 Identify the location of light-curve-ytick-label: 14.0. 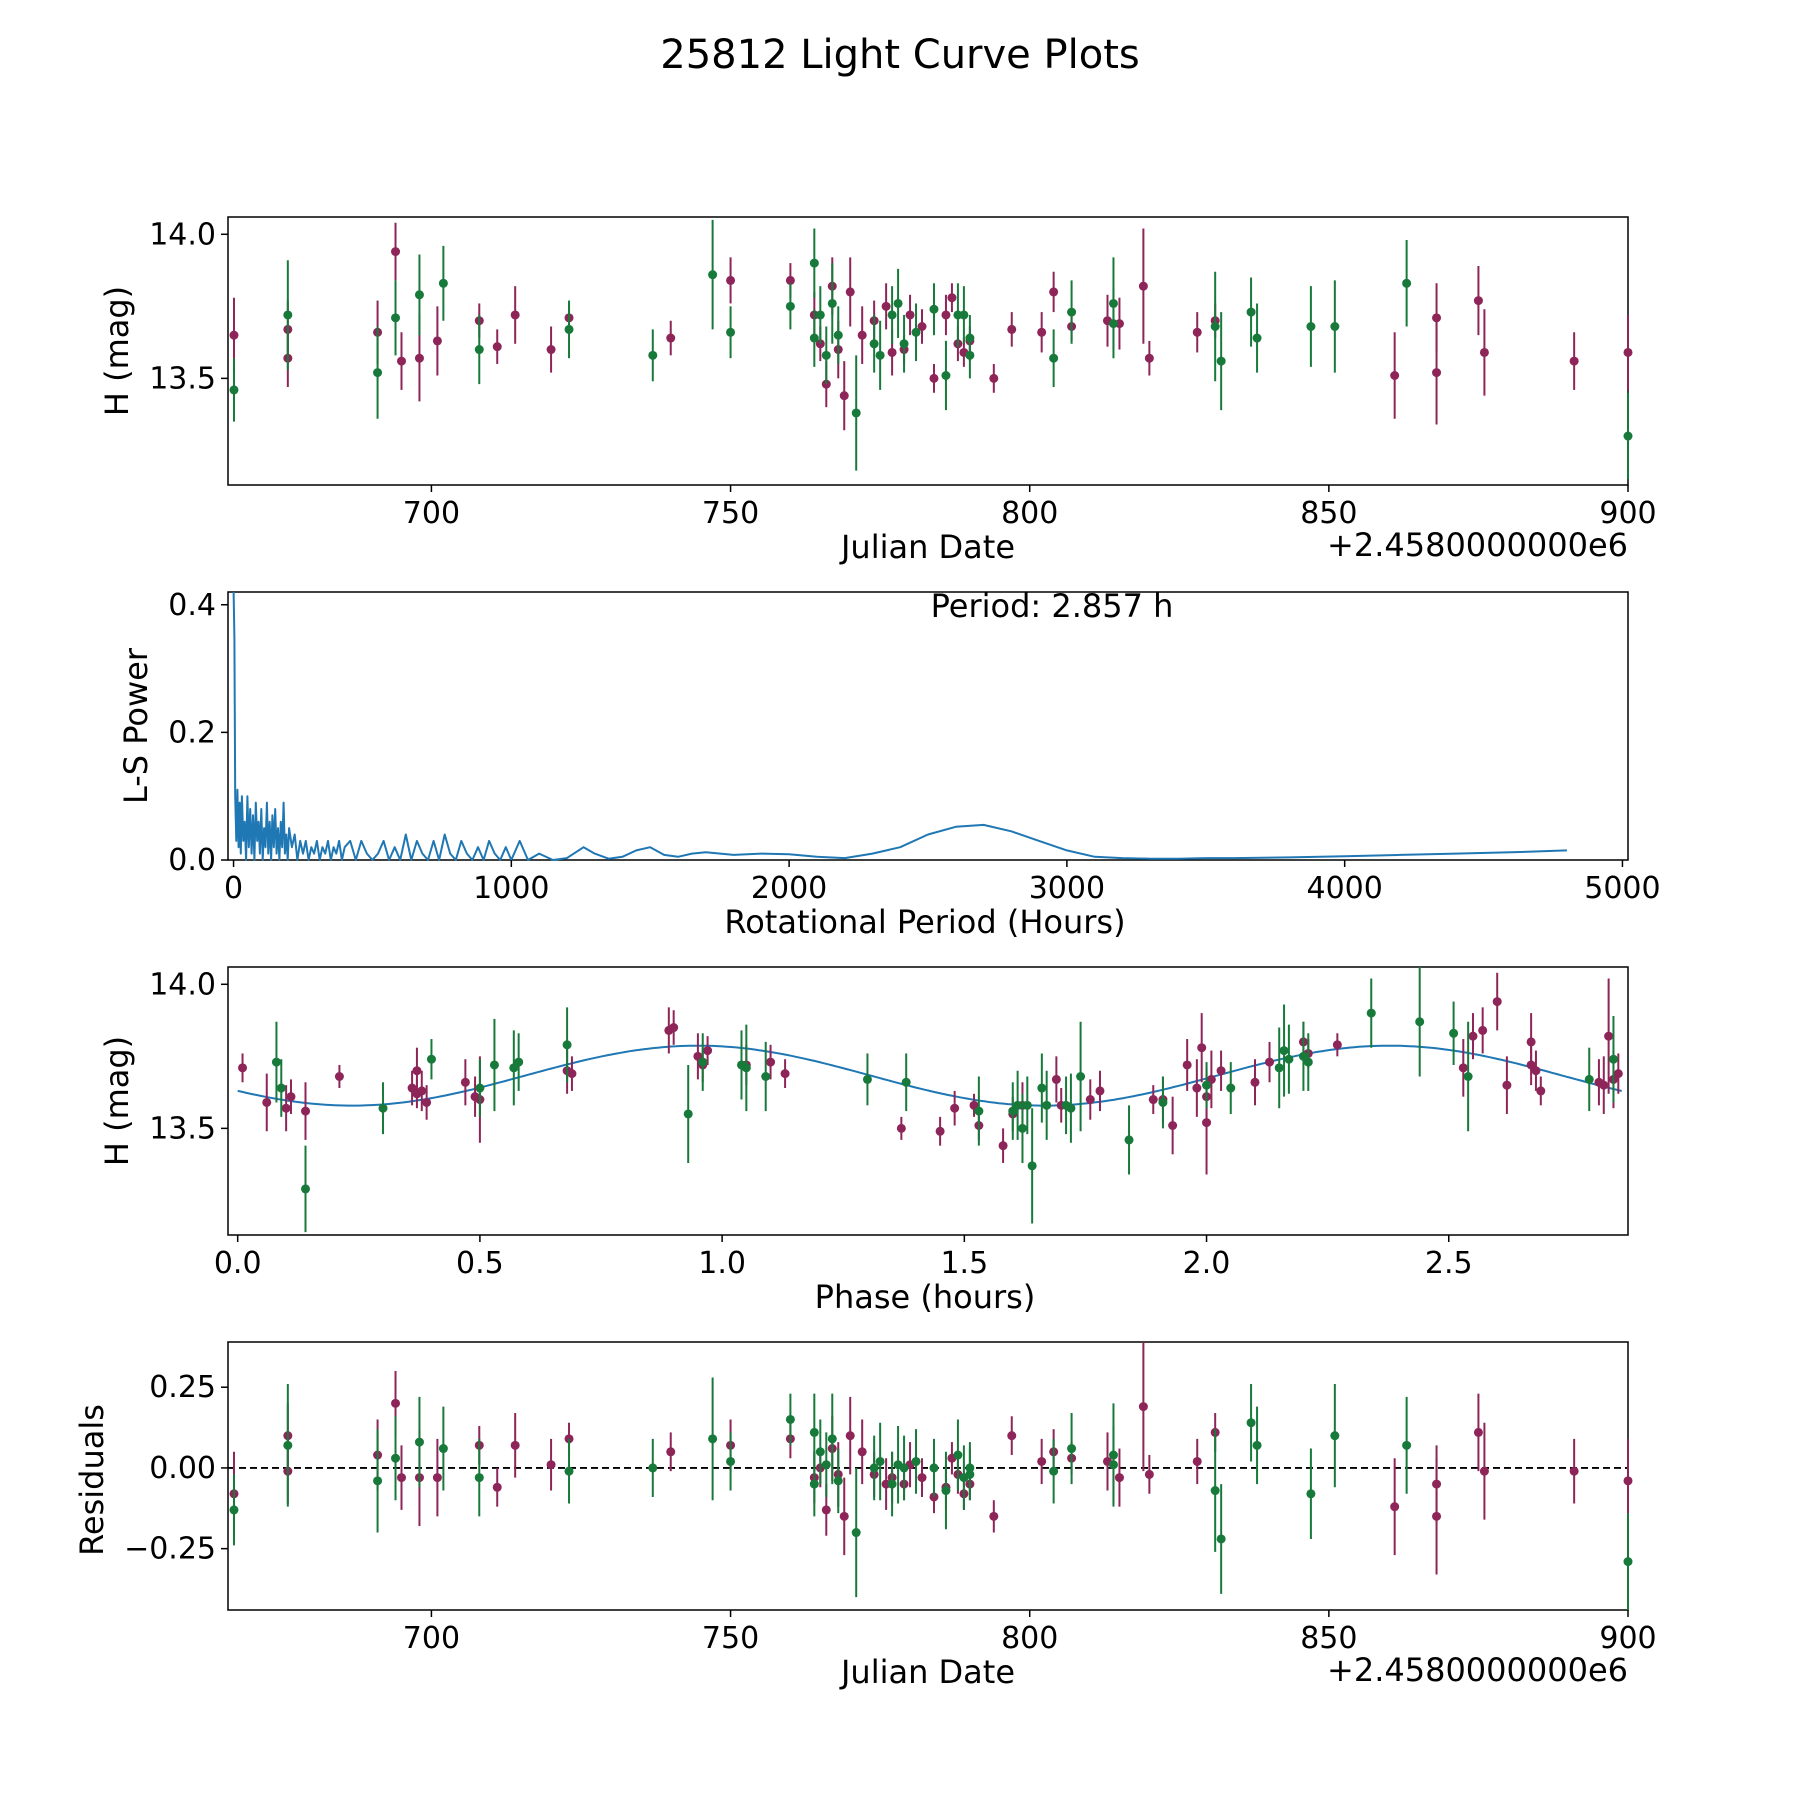
(182, 234).